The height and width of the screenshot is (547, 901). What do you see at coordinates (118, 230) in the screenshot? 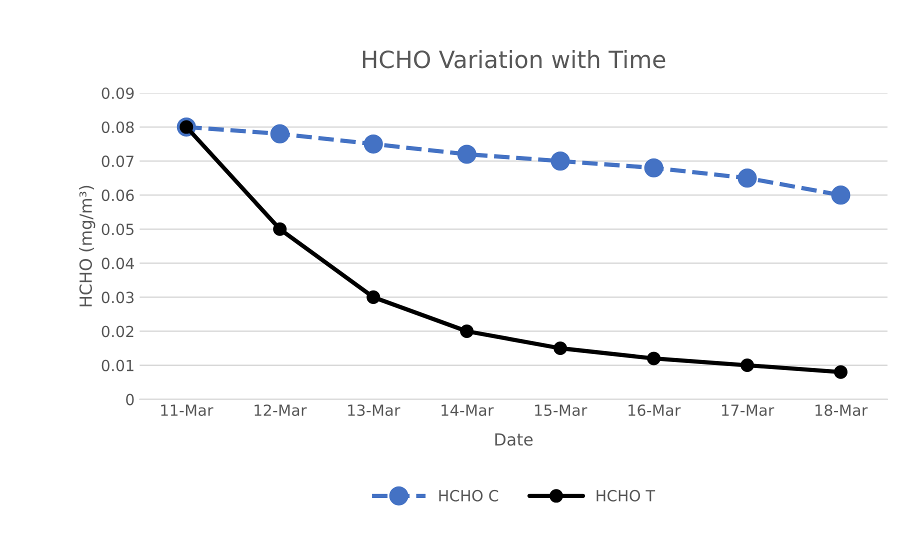
I see `y-tick-label: 0.05` at bounding box center [118, 230].